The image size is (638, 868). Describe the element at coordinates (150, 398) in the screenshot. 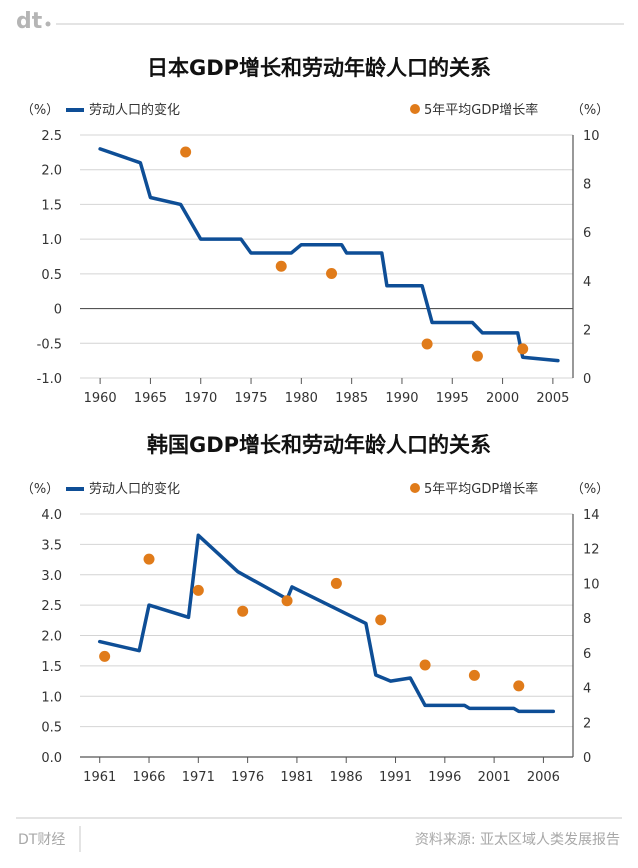

I see `x-tick-label: 1965` at that location.